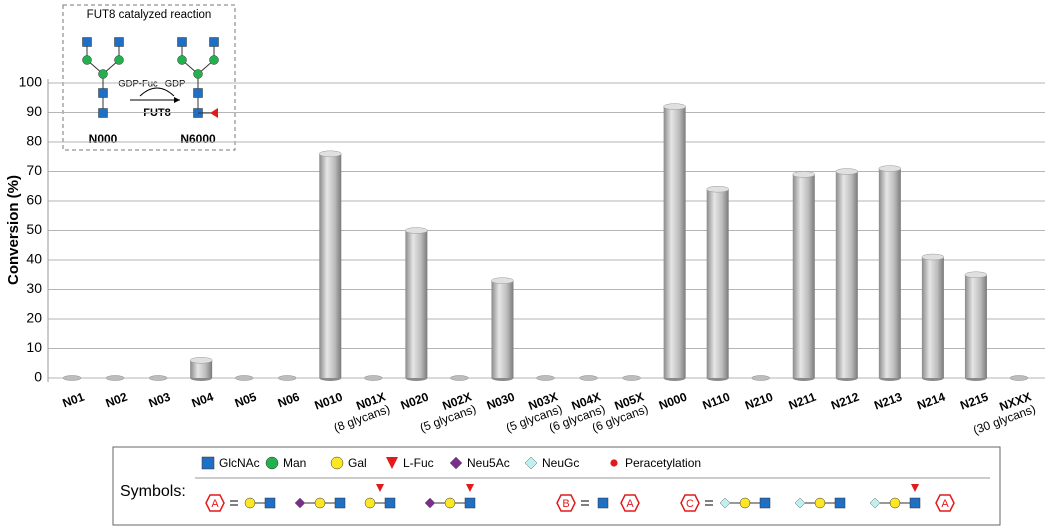  What do you see at coordinates (214, 113) in the screenshot?
I see `symbol-triangle` at bounding box center [214, 113].